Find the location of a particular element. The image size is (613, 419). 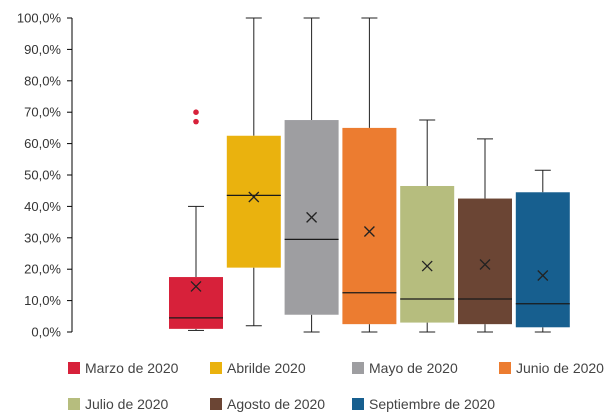

y-tick-label: 100,0% is located at coordinates (39, 18).